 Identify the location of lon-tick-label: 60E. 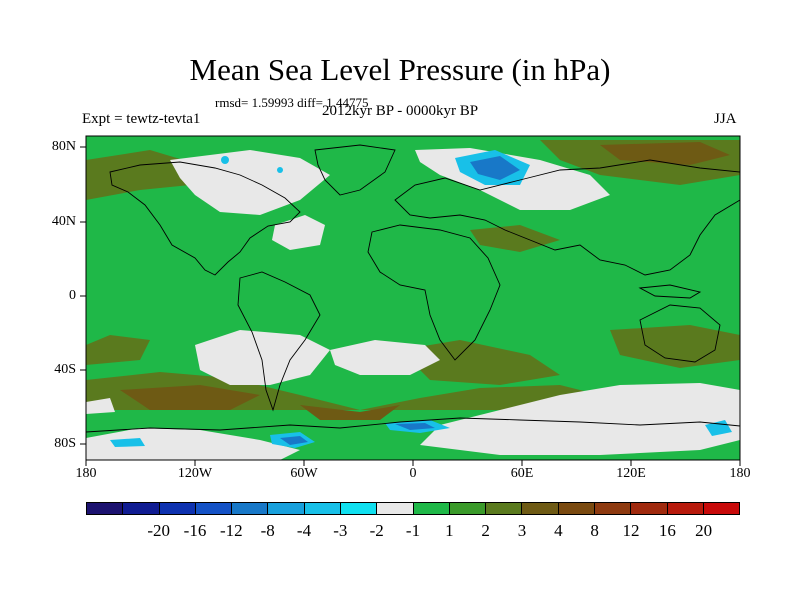
(522, 473).